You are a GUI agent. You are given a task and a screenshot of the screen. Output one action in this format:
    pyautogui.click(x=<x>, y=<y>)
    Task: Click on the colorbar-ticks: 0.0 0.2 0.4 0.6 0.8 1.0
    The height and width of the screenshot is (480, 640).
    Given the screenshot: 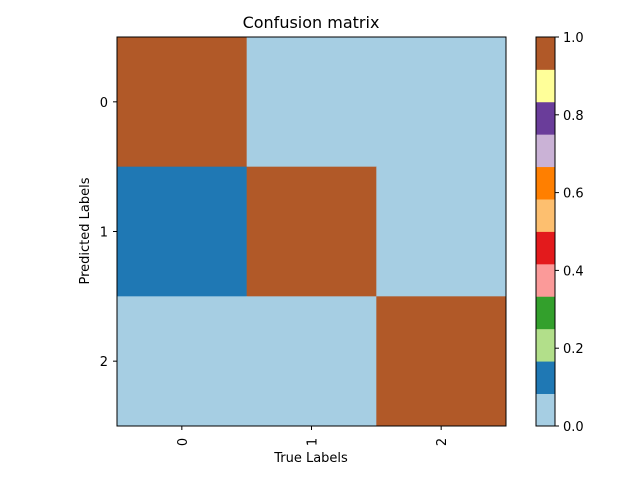 What is the action you would take?
    pyautogui.click(x=569, y=233)
    